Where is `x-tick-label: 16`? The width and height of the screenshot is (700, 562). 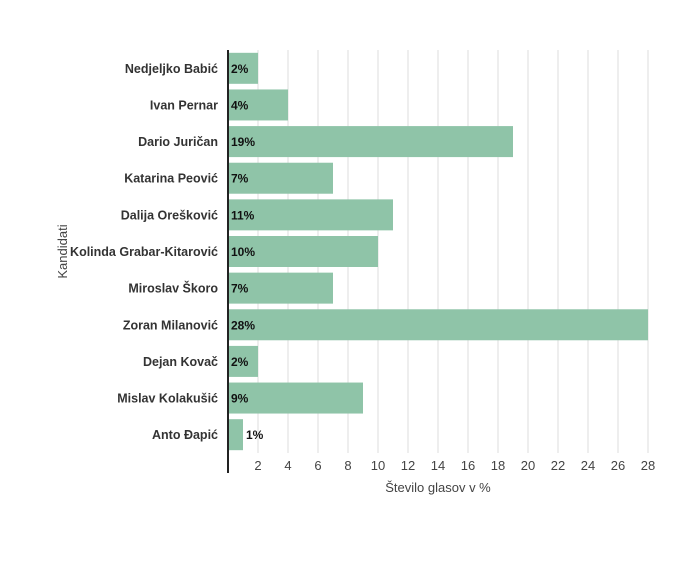
x-tick-label: 16 is located at coordinates (468, 465).